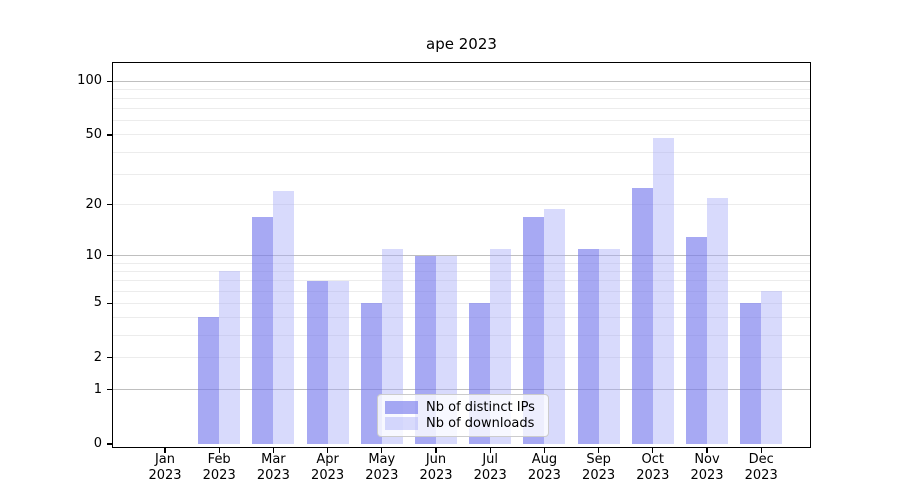 The height and width of the screenshot is (500, 900). I want to click on legend-swatch-downloads, so click(401, 424).